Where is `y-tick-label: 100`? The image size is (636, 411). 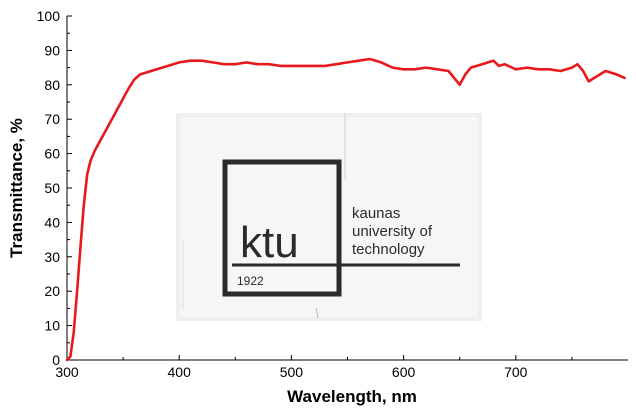 y-tick-label: 100 is located at coordinates (49, 16).